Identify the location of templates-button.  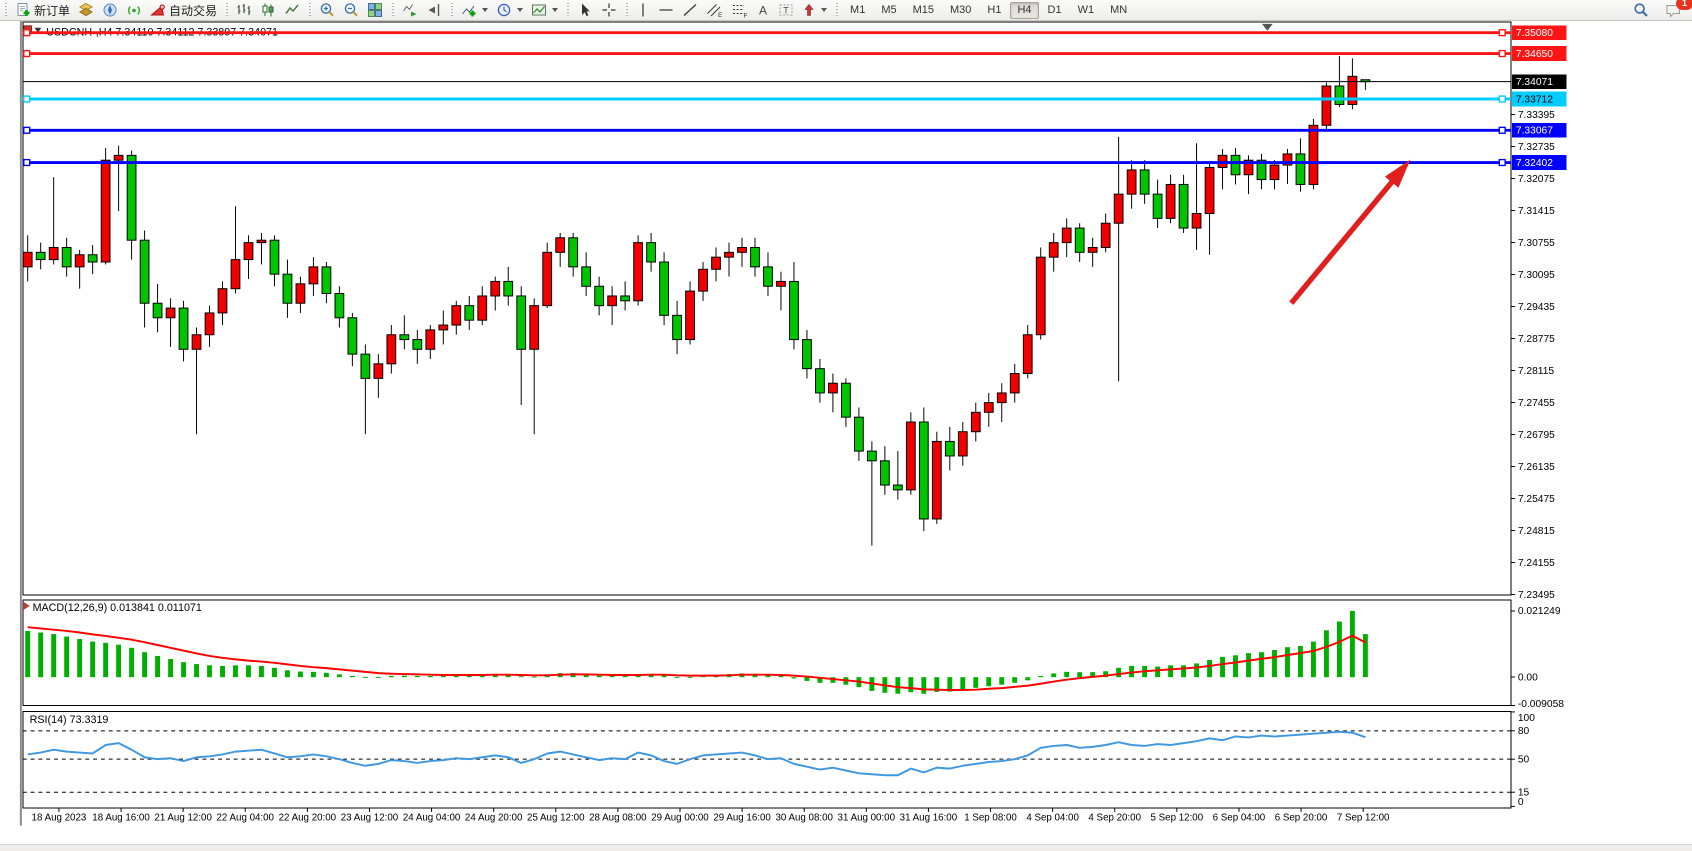
(544, 10).